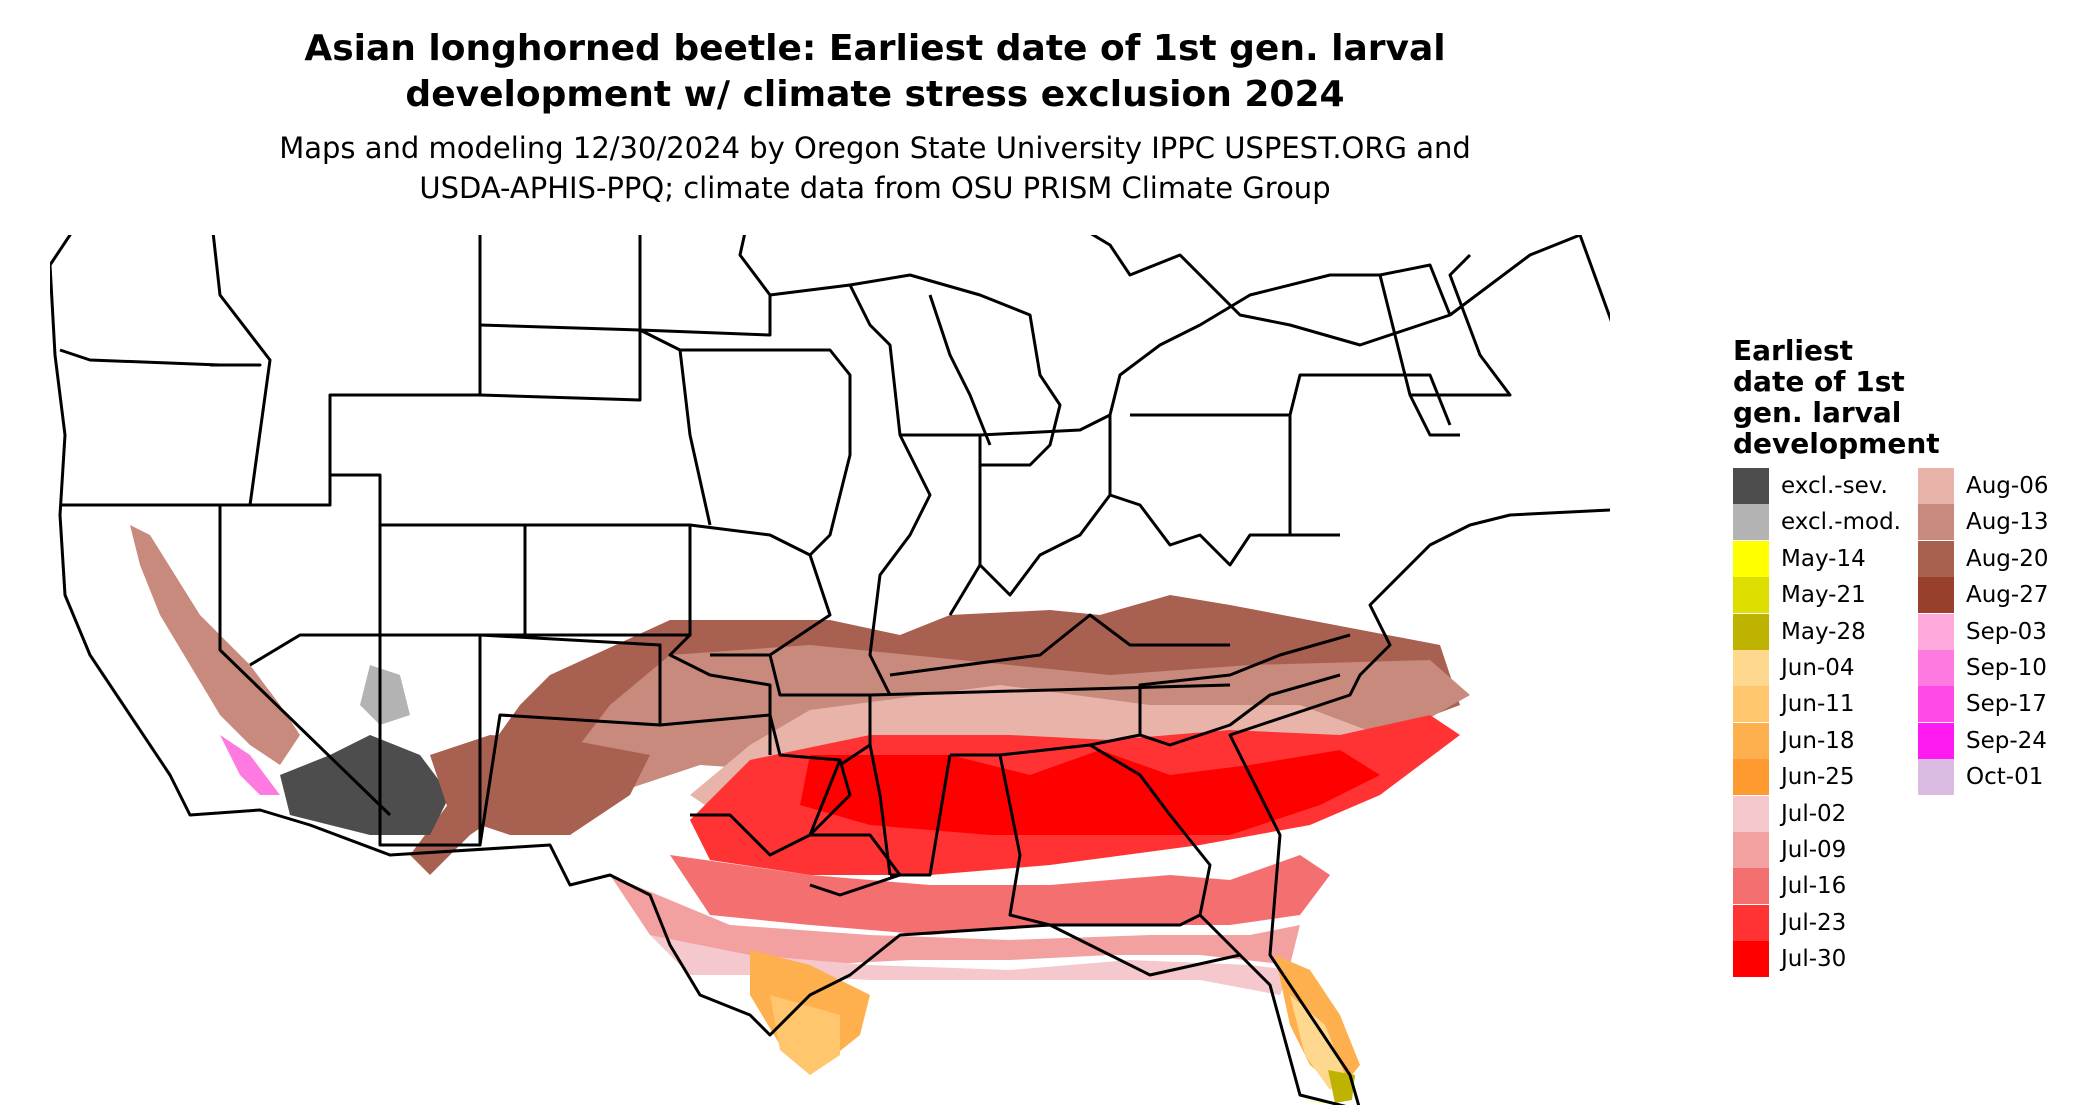  I want to click on legend-label: Sep-24, so click(2006, 740).